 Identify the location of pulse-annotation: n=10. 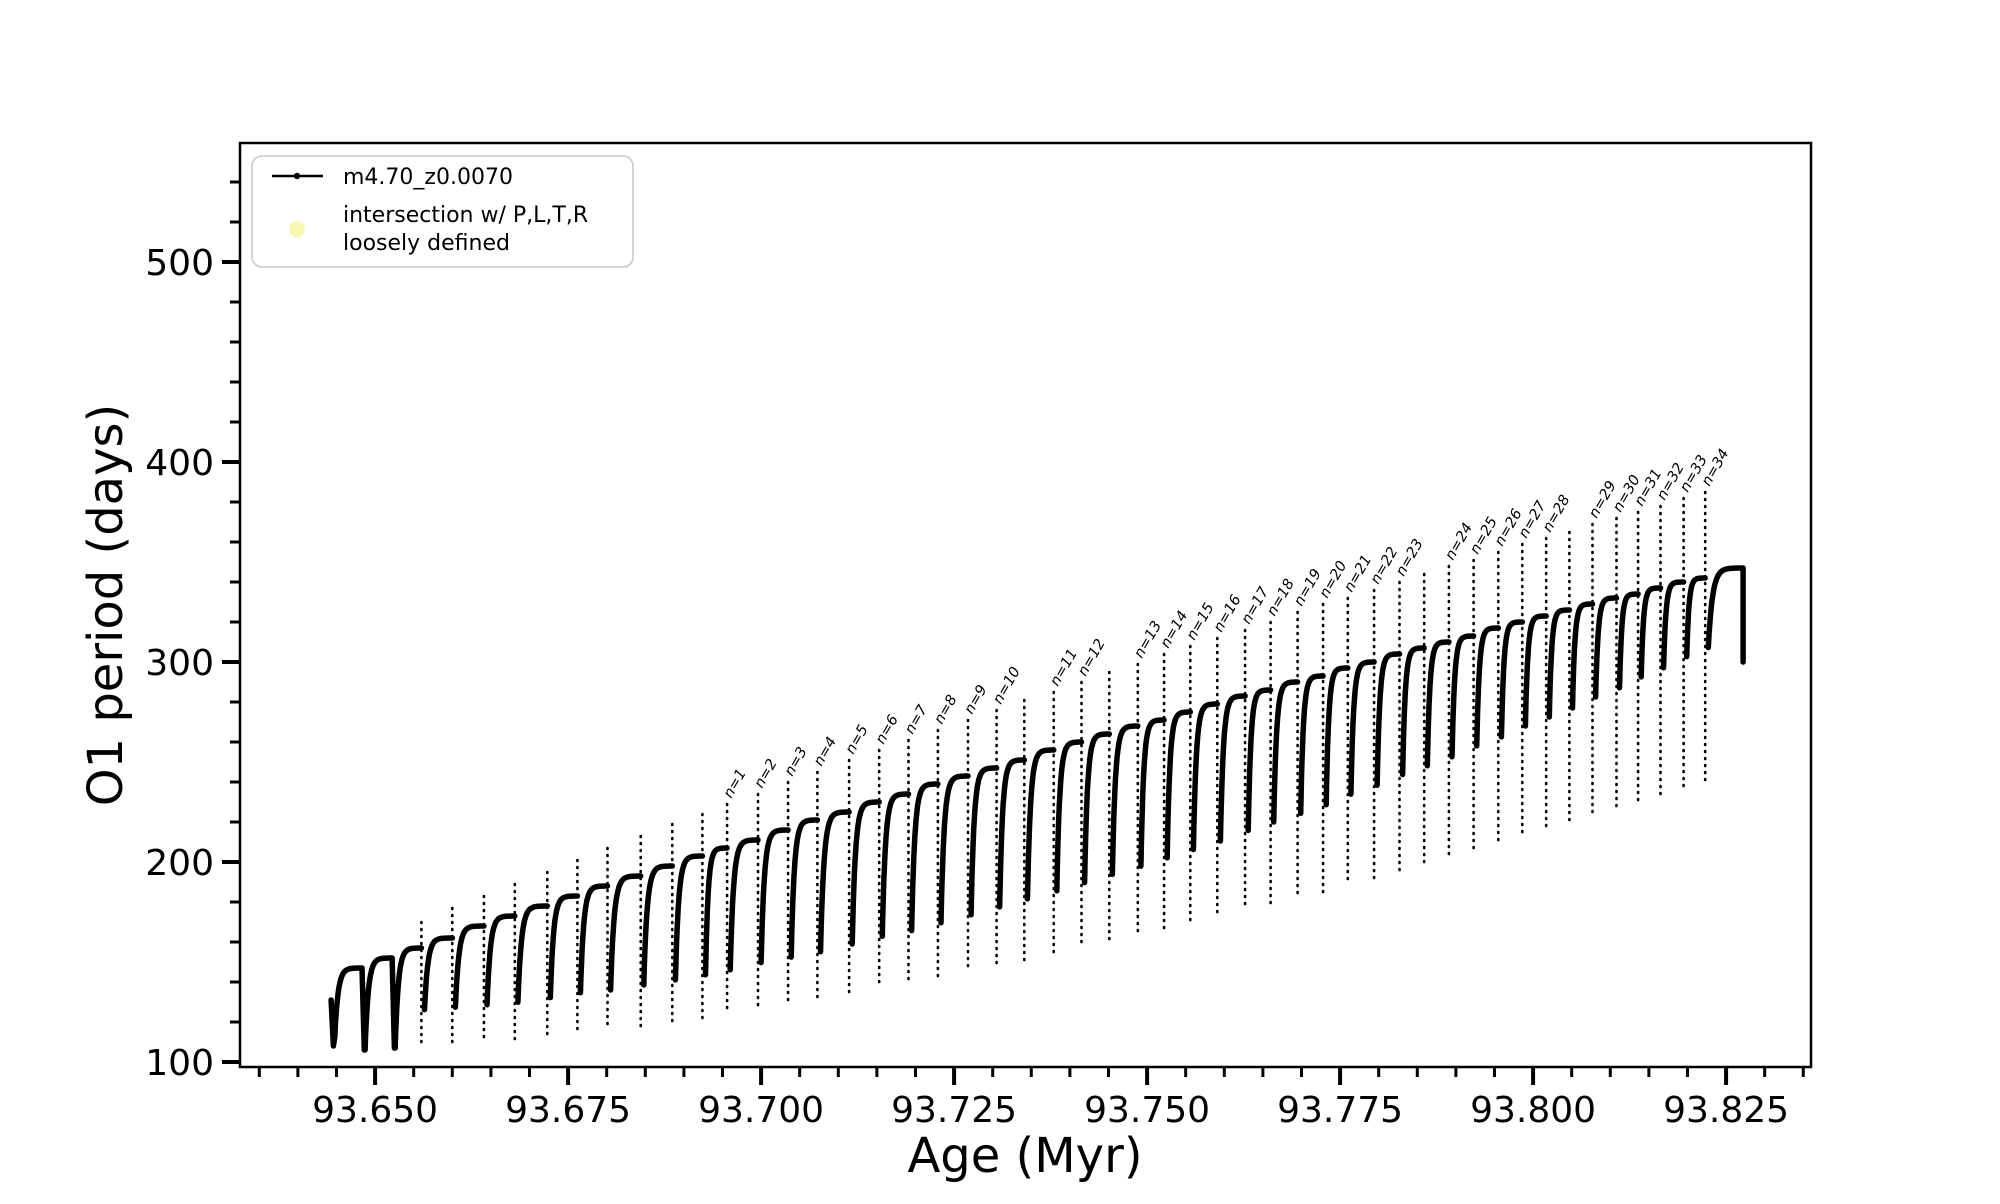
(1007, 686).